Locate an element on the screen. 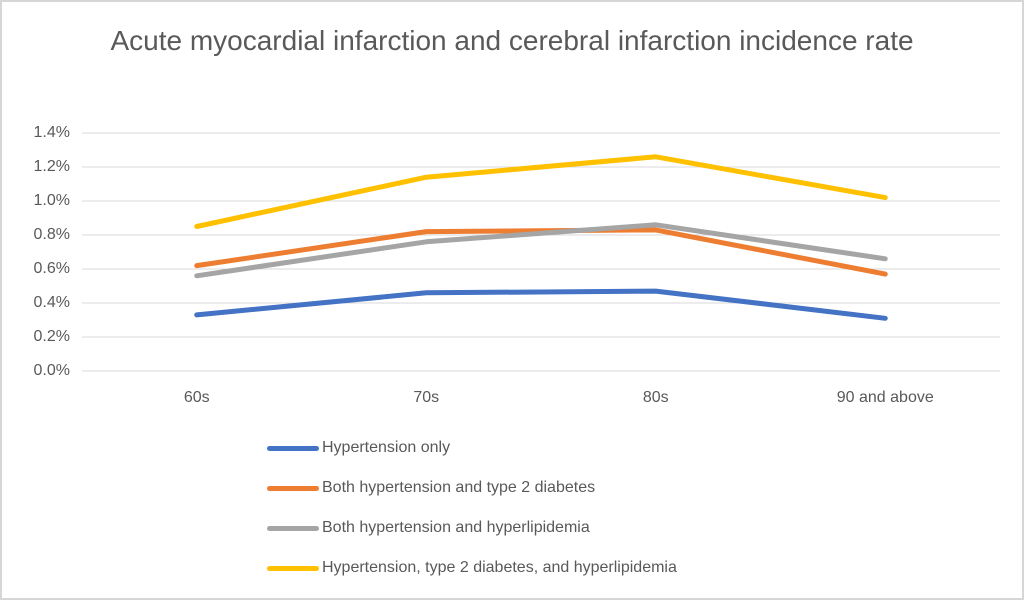 Image resolution: width=1024 pixels, height=600 pixels. x-axis-tick-label: 90 and above is located at coordinates (885, 397).